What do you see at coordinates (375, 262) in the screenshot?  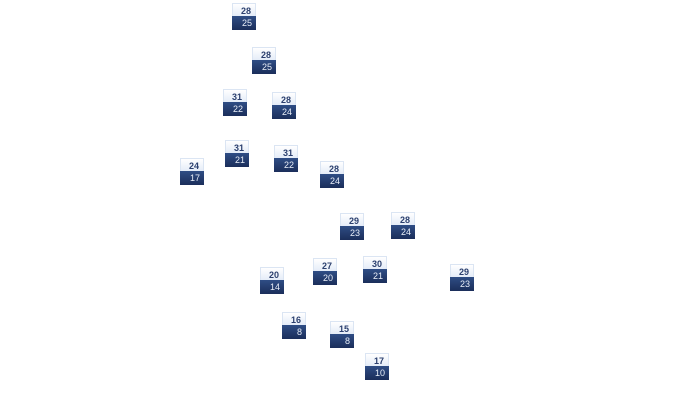 I see `high-temperature: 30` at bounding box center [375, 262].